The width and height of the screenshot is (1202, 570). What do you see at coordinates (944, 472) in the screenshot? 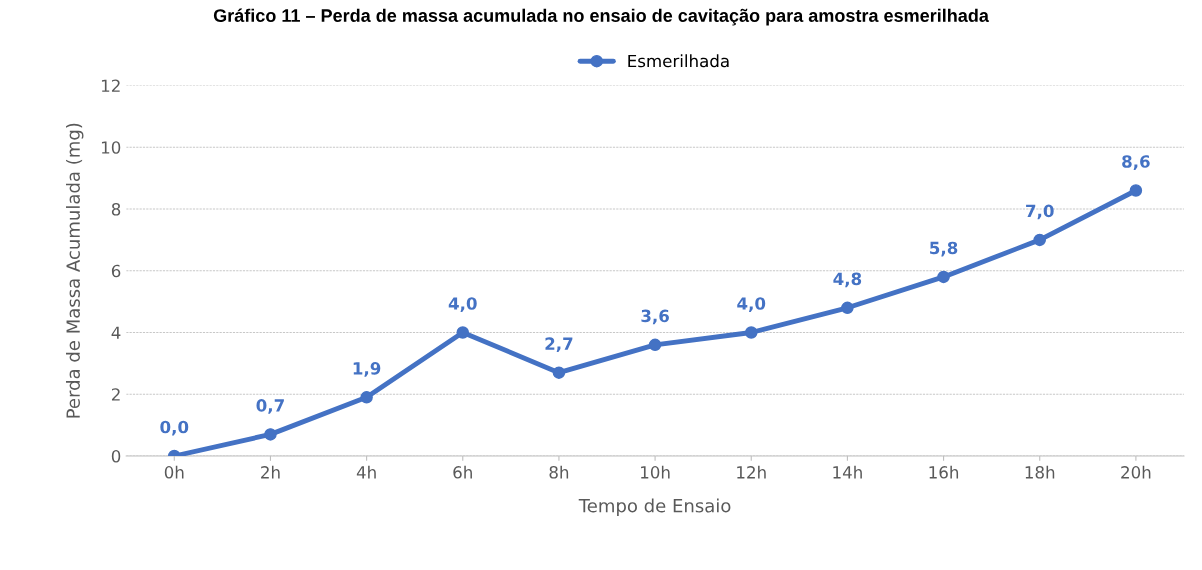
I see `x-tick-label: 16h` at bounding box center [944, 472].